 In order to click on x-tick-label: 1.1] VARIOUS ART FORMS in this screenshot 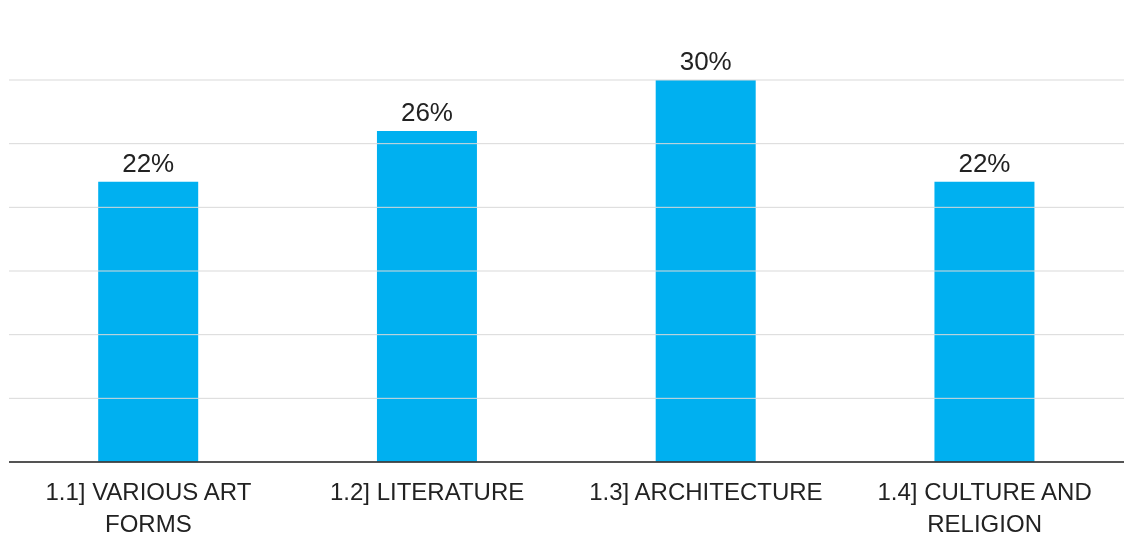, I will do `click(148, 507)`.